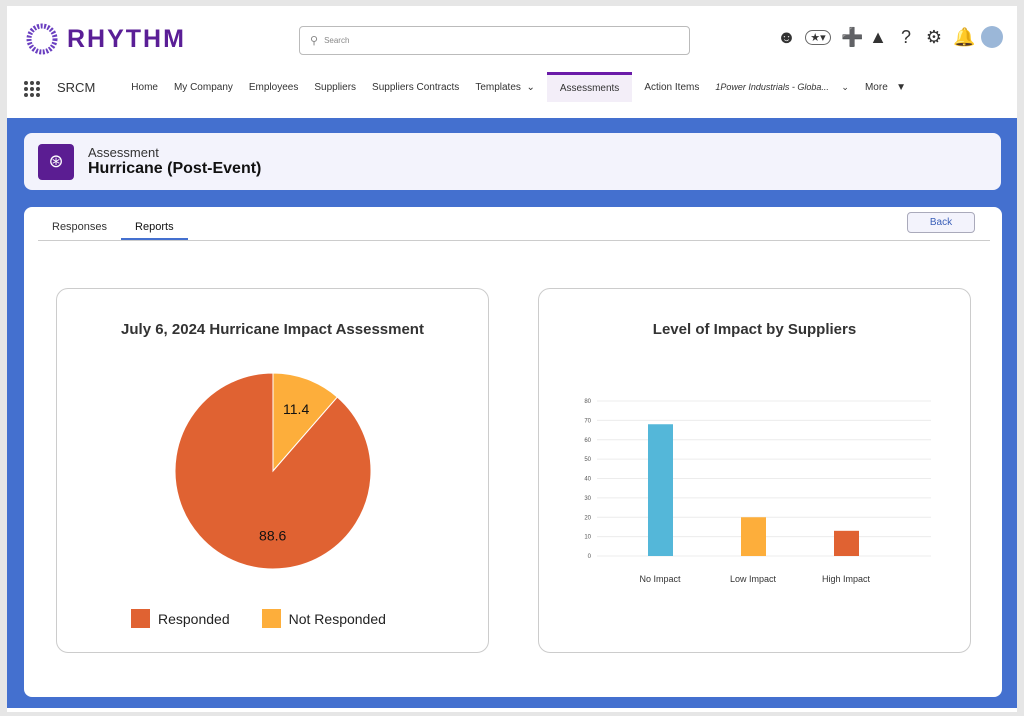  What do you see at coordinates (76, 87) in the screenshot?
I see `app-name: SRCM` at bounding box center [76, 87].